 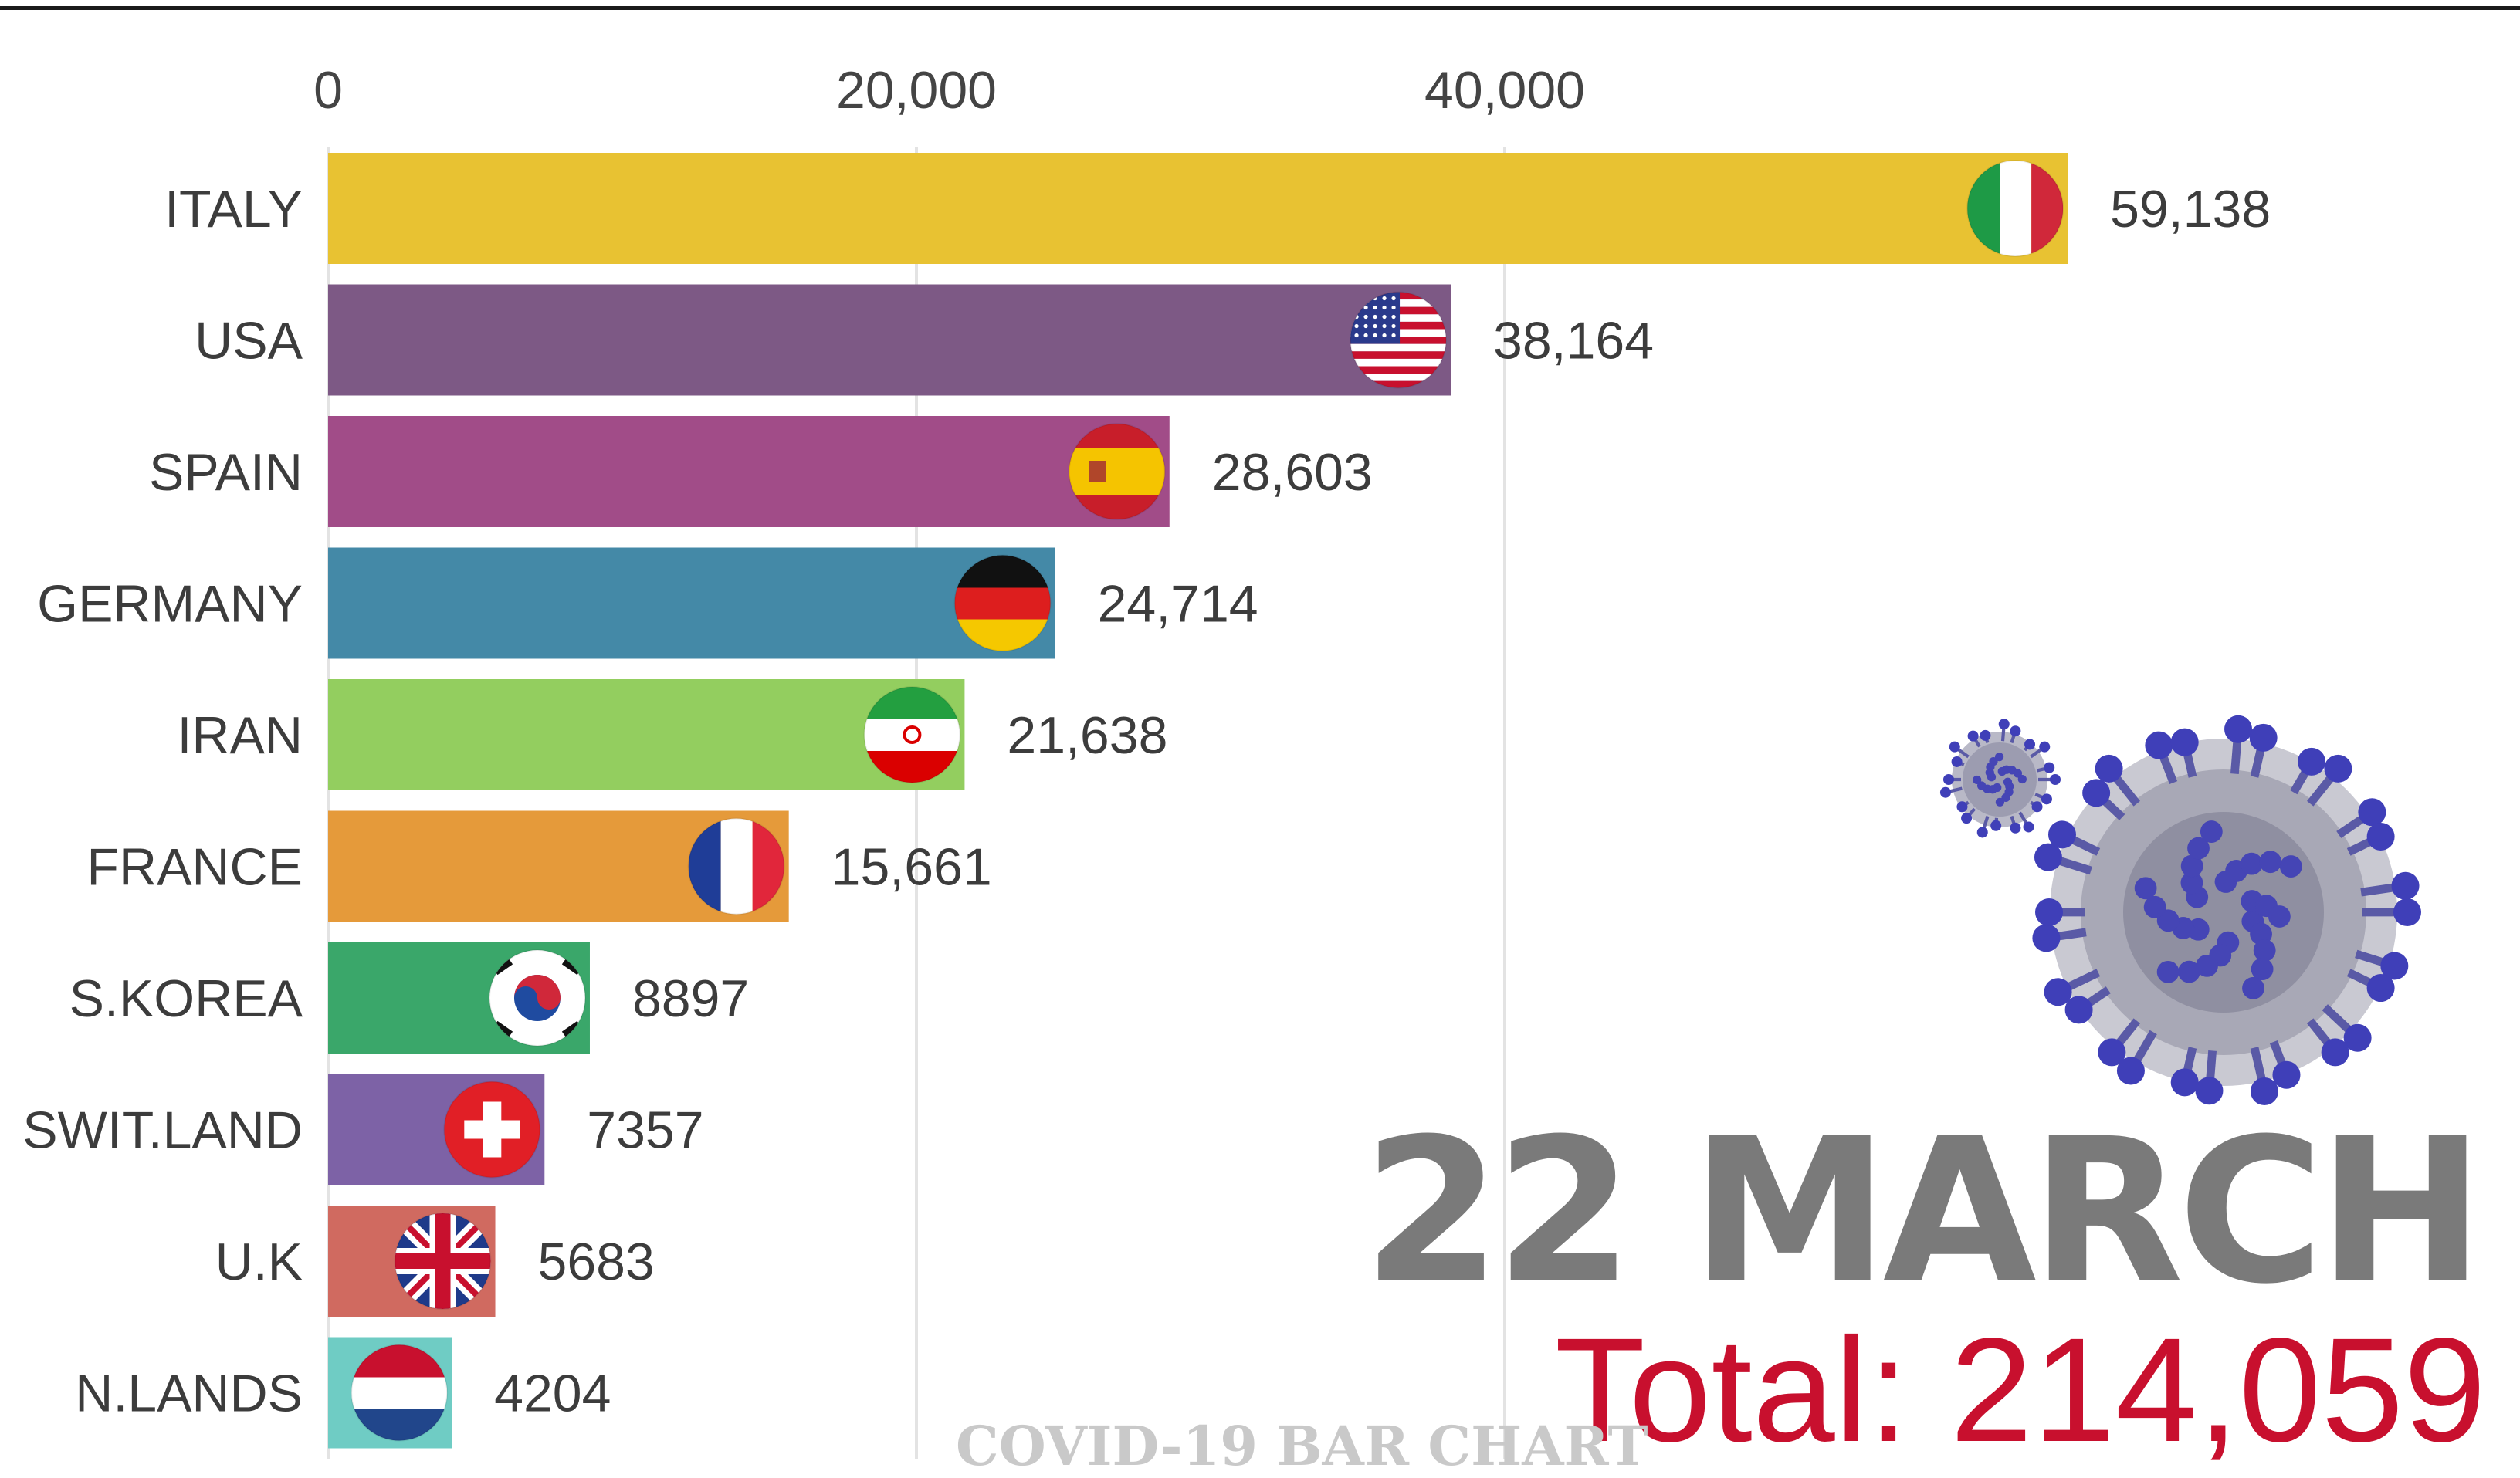 What do you see at coordinates (645, 1130) in the screenshot?
I see `value-label: 7357` at bounding box center [645, 1130].